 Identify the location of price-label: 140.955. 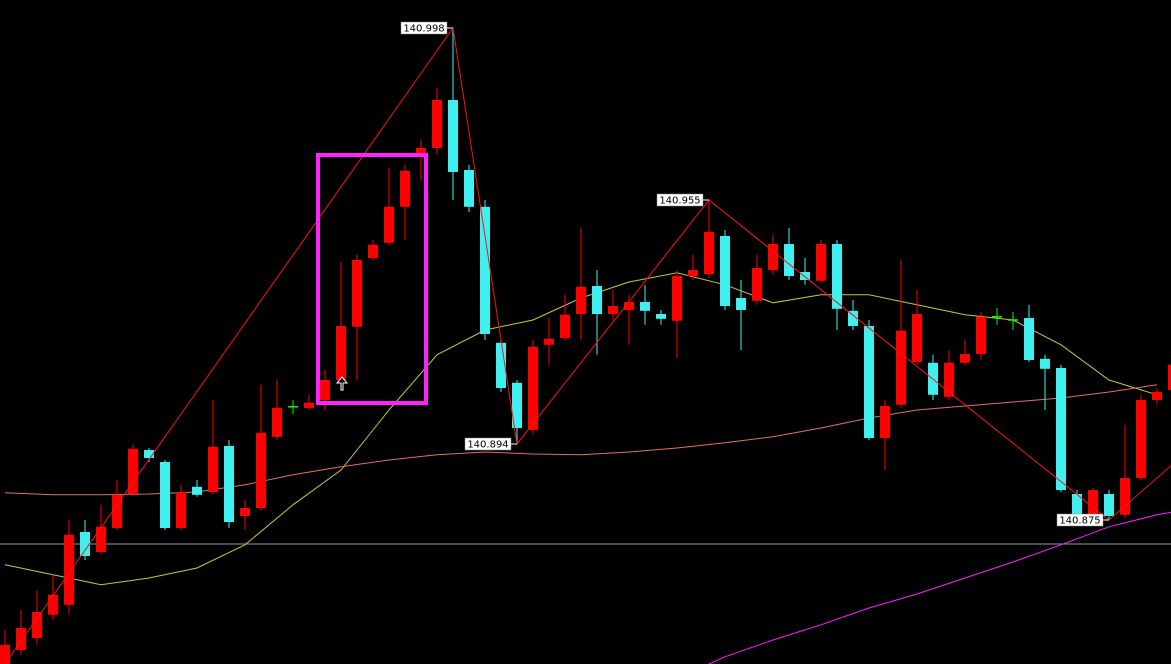
(679, 201).